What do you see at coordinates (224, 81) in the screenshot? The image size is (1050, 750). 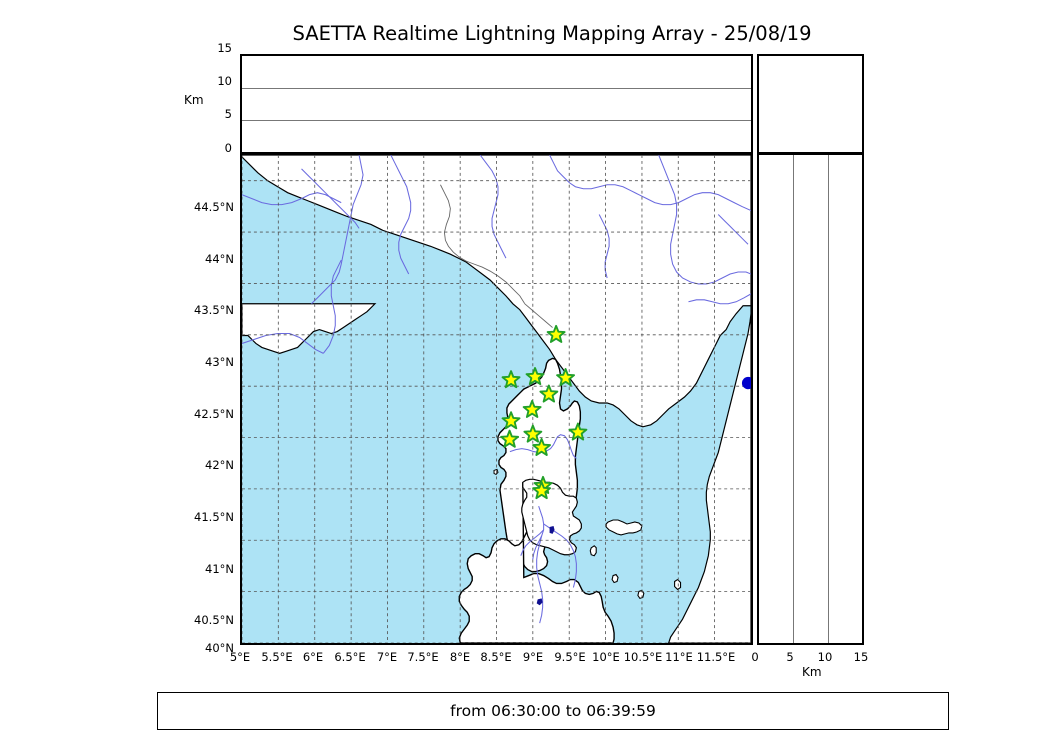 I see `top-ytick-10: 10` at bounding box center [224, 81].